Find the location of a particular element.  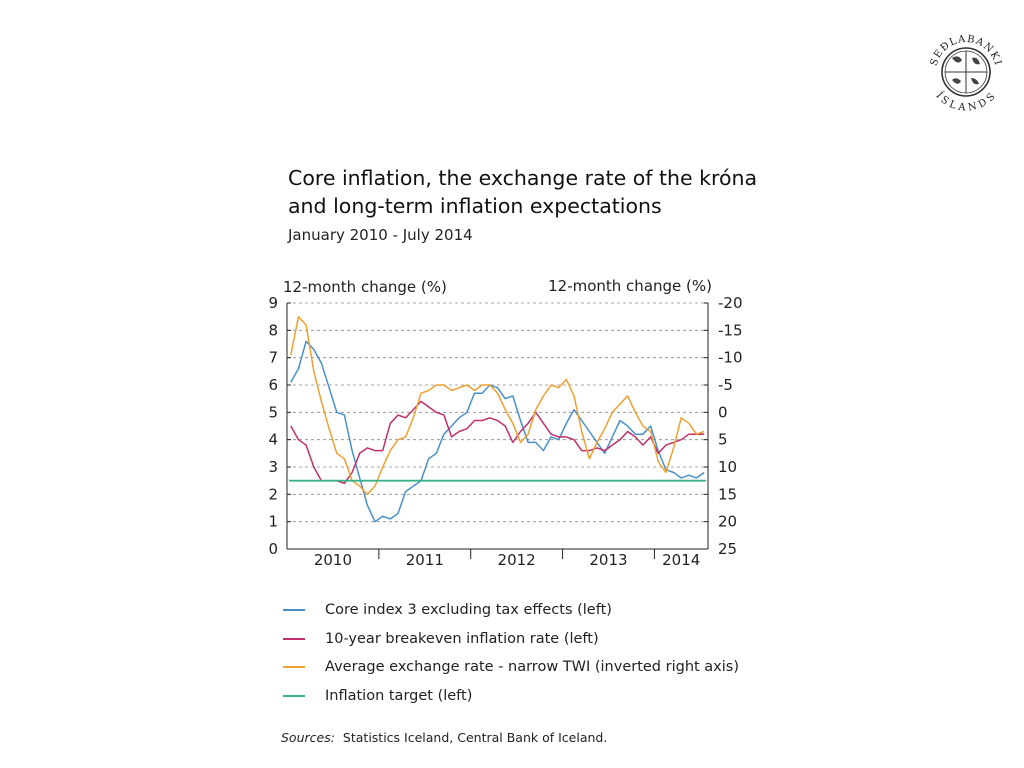

left-tick-label: 1 is located at coordinates (273, 522).